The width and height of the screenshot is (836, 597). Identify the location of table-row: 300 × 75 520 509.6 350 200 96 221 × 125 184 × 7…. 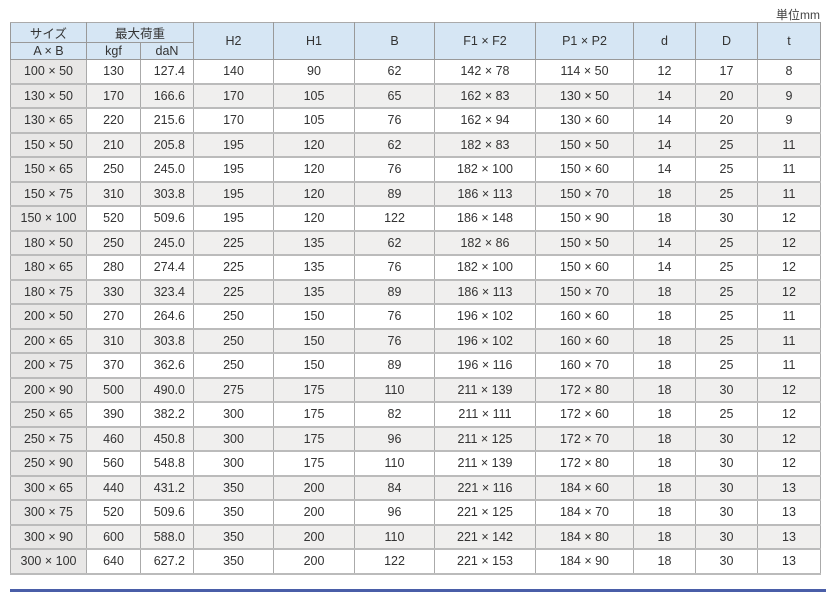
(415, 513).